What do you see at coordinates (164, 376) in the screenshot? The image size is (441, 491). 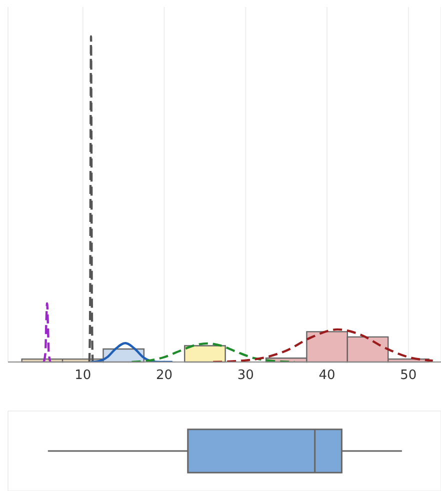 I see `x-tick-label: 20` at bounding box center [164, 376].